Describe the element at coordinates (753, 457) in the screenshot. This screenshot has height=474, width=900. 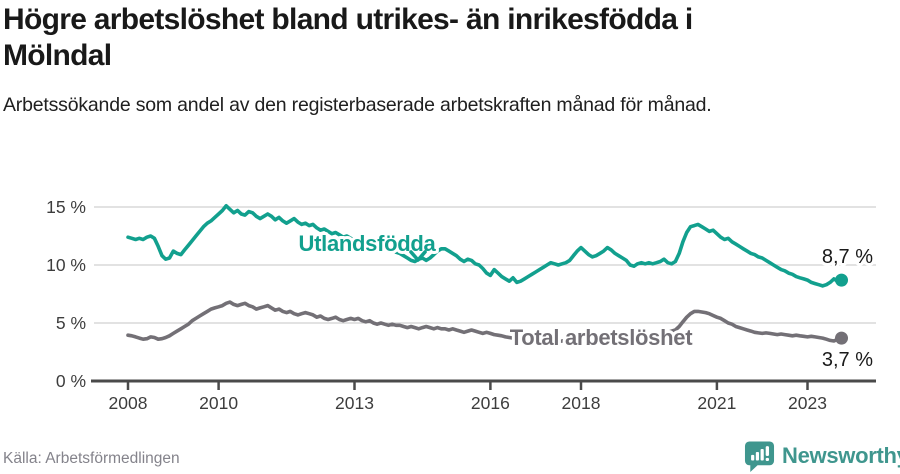
I see `bar-small` at that location.